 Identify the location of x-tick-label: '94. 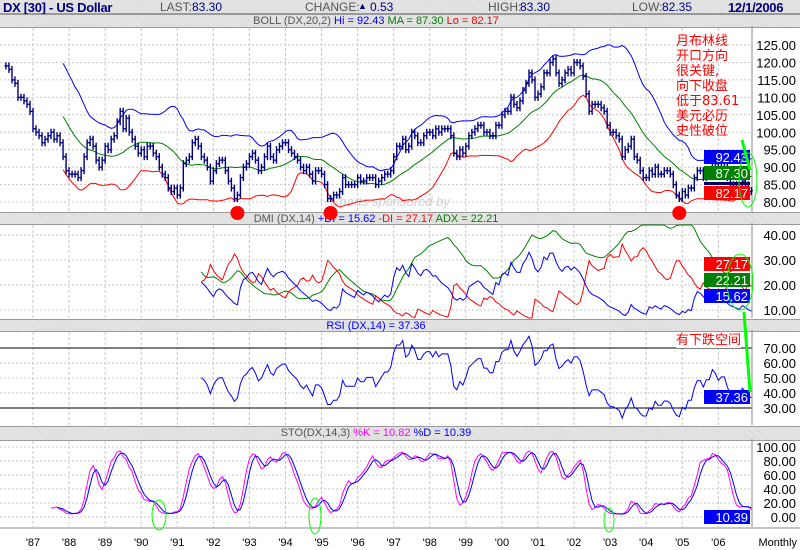
(285, 543).